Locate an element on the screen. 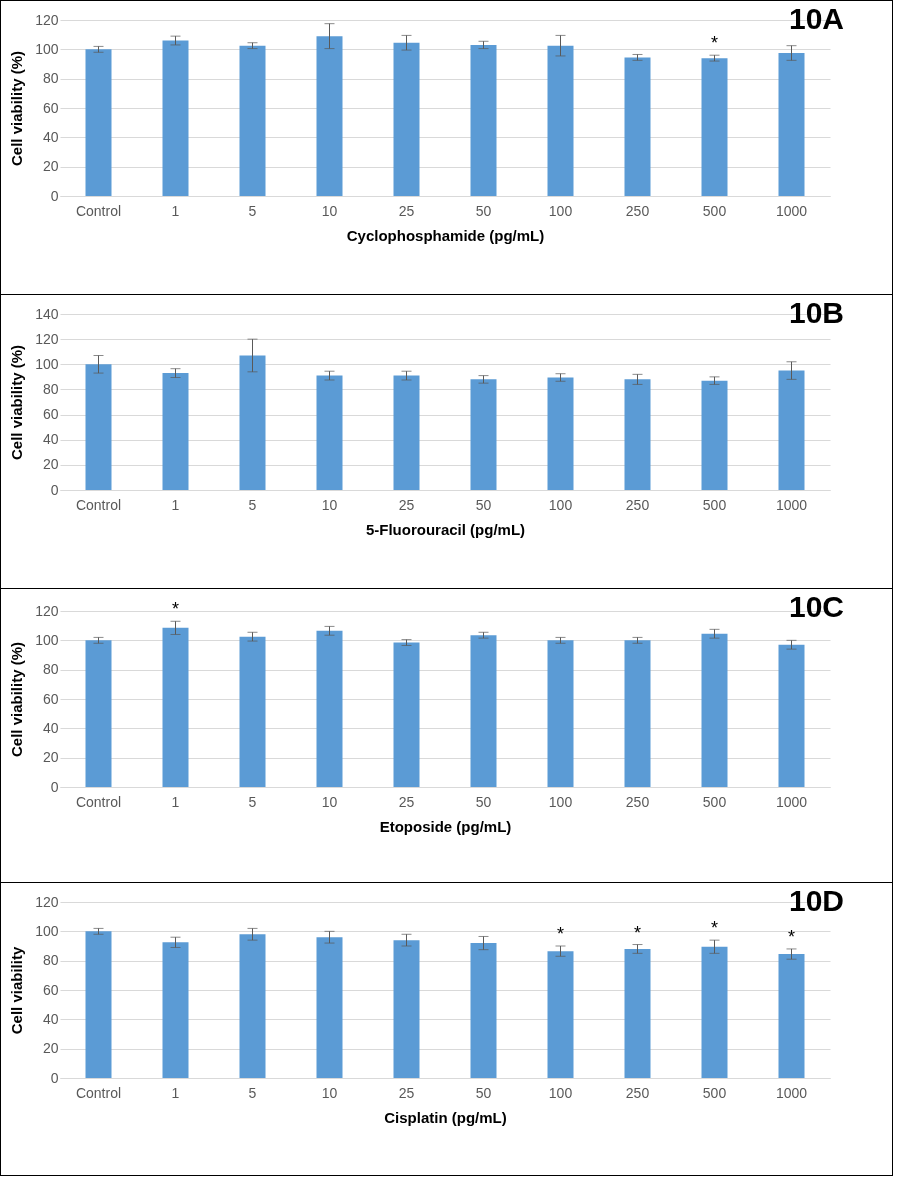 This screenshot has height=1194, width=897. chart-title: 10C is located at coordinates (816, 607).